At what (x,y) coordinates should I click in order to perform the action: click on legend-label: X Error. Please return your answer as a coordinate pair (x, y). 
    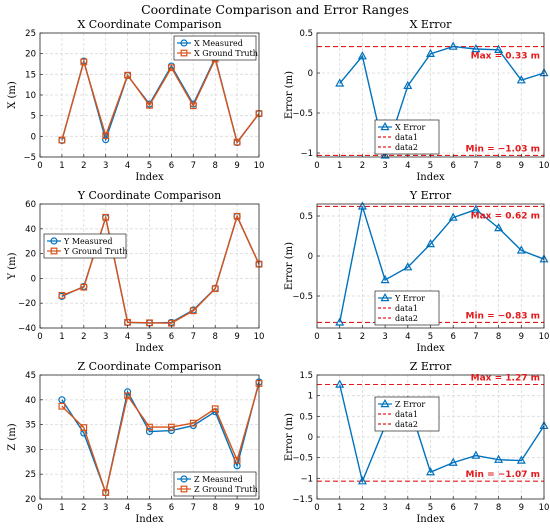
    Looking at the image, I should click on (410, 127).